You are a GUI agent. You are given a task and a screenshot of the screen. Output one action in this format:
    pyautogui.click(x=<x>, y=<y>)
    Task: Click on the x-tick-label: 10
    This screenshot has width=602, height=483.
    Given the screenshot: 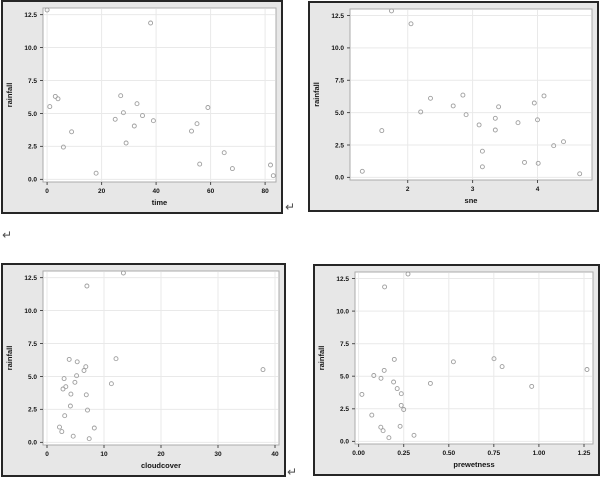 What is the action you would take?
    pyautogui.click(x=104, y=454)
    